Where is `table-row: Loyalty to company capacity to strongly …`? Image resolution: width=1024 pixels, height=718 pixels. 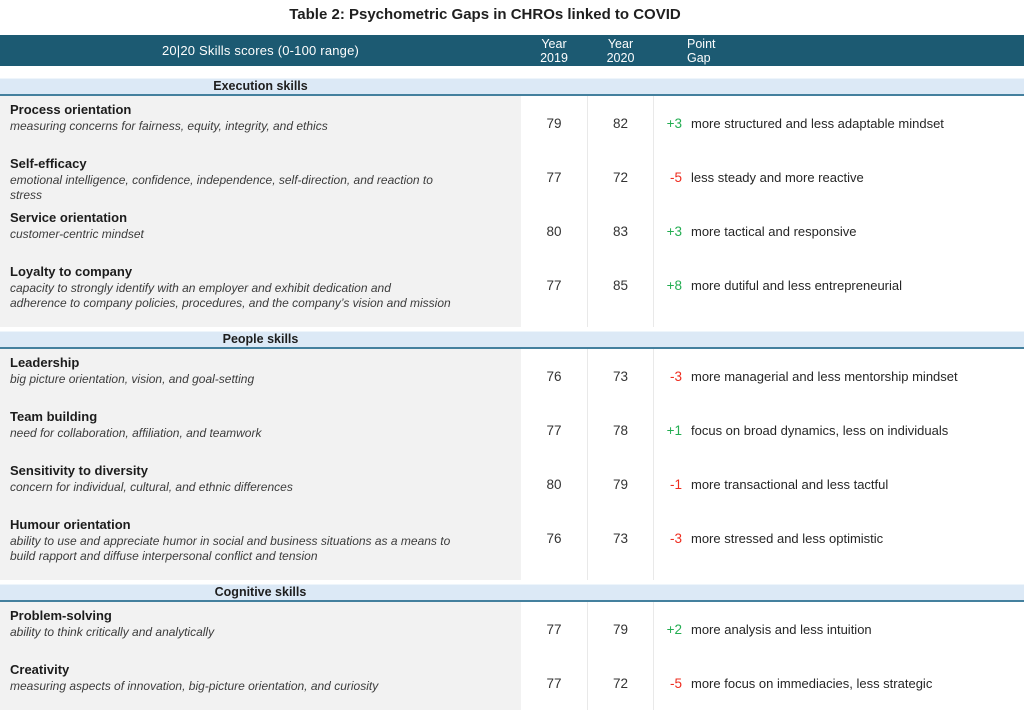
table-row: Loyalty to company capacity to strongly … is located at coordinates (512, 286).